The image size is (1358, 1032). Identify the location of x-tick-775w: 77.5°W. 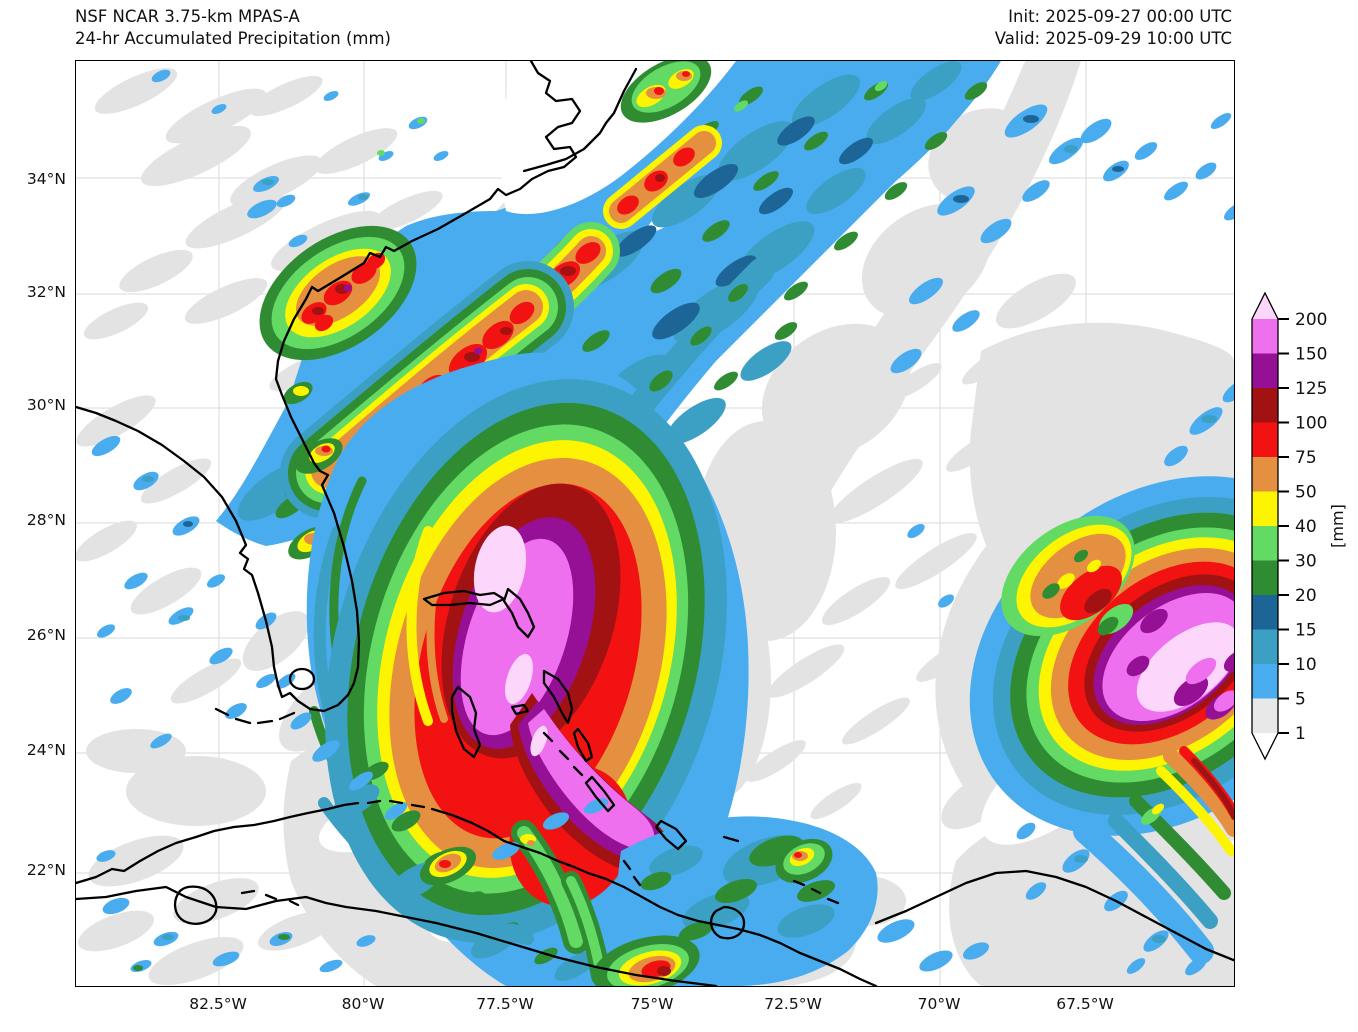
(505, 1004).